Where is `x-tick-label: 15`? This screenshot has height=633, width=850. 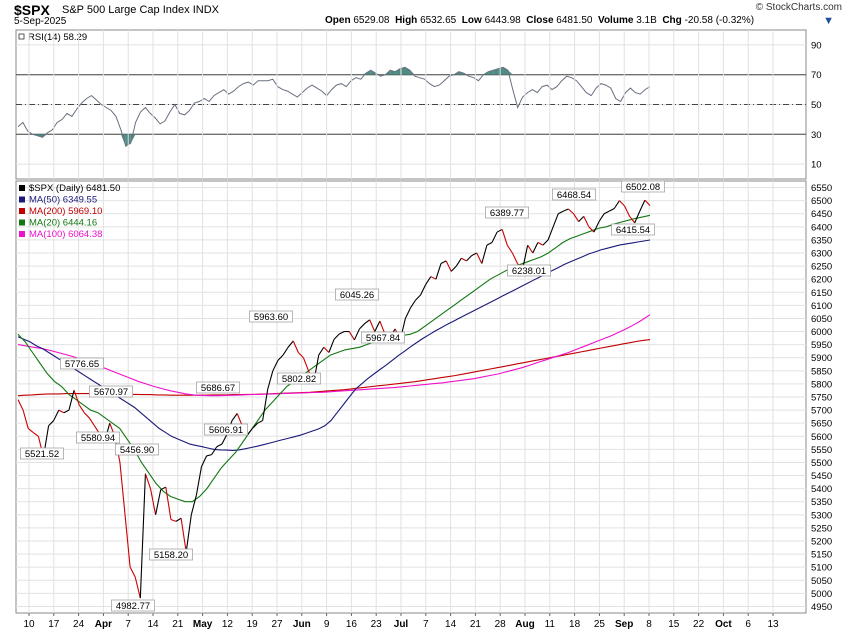
x-tick-label: 15 is located at coordinates (674, 624).